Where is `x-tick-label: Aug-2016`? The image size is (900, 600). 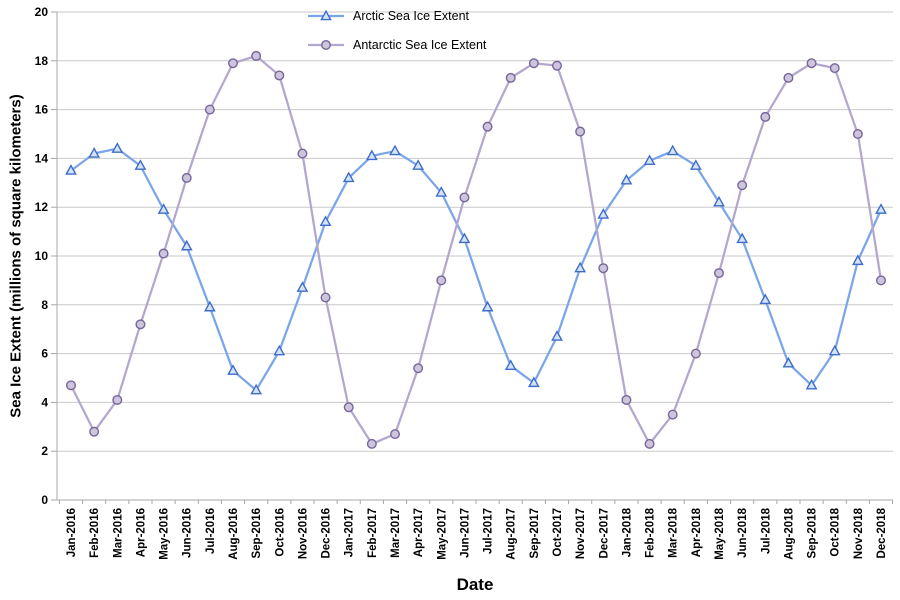 x-tick-label: Aug-2016 is located at coordinates (234, 534).